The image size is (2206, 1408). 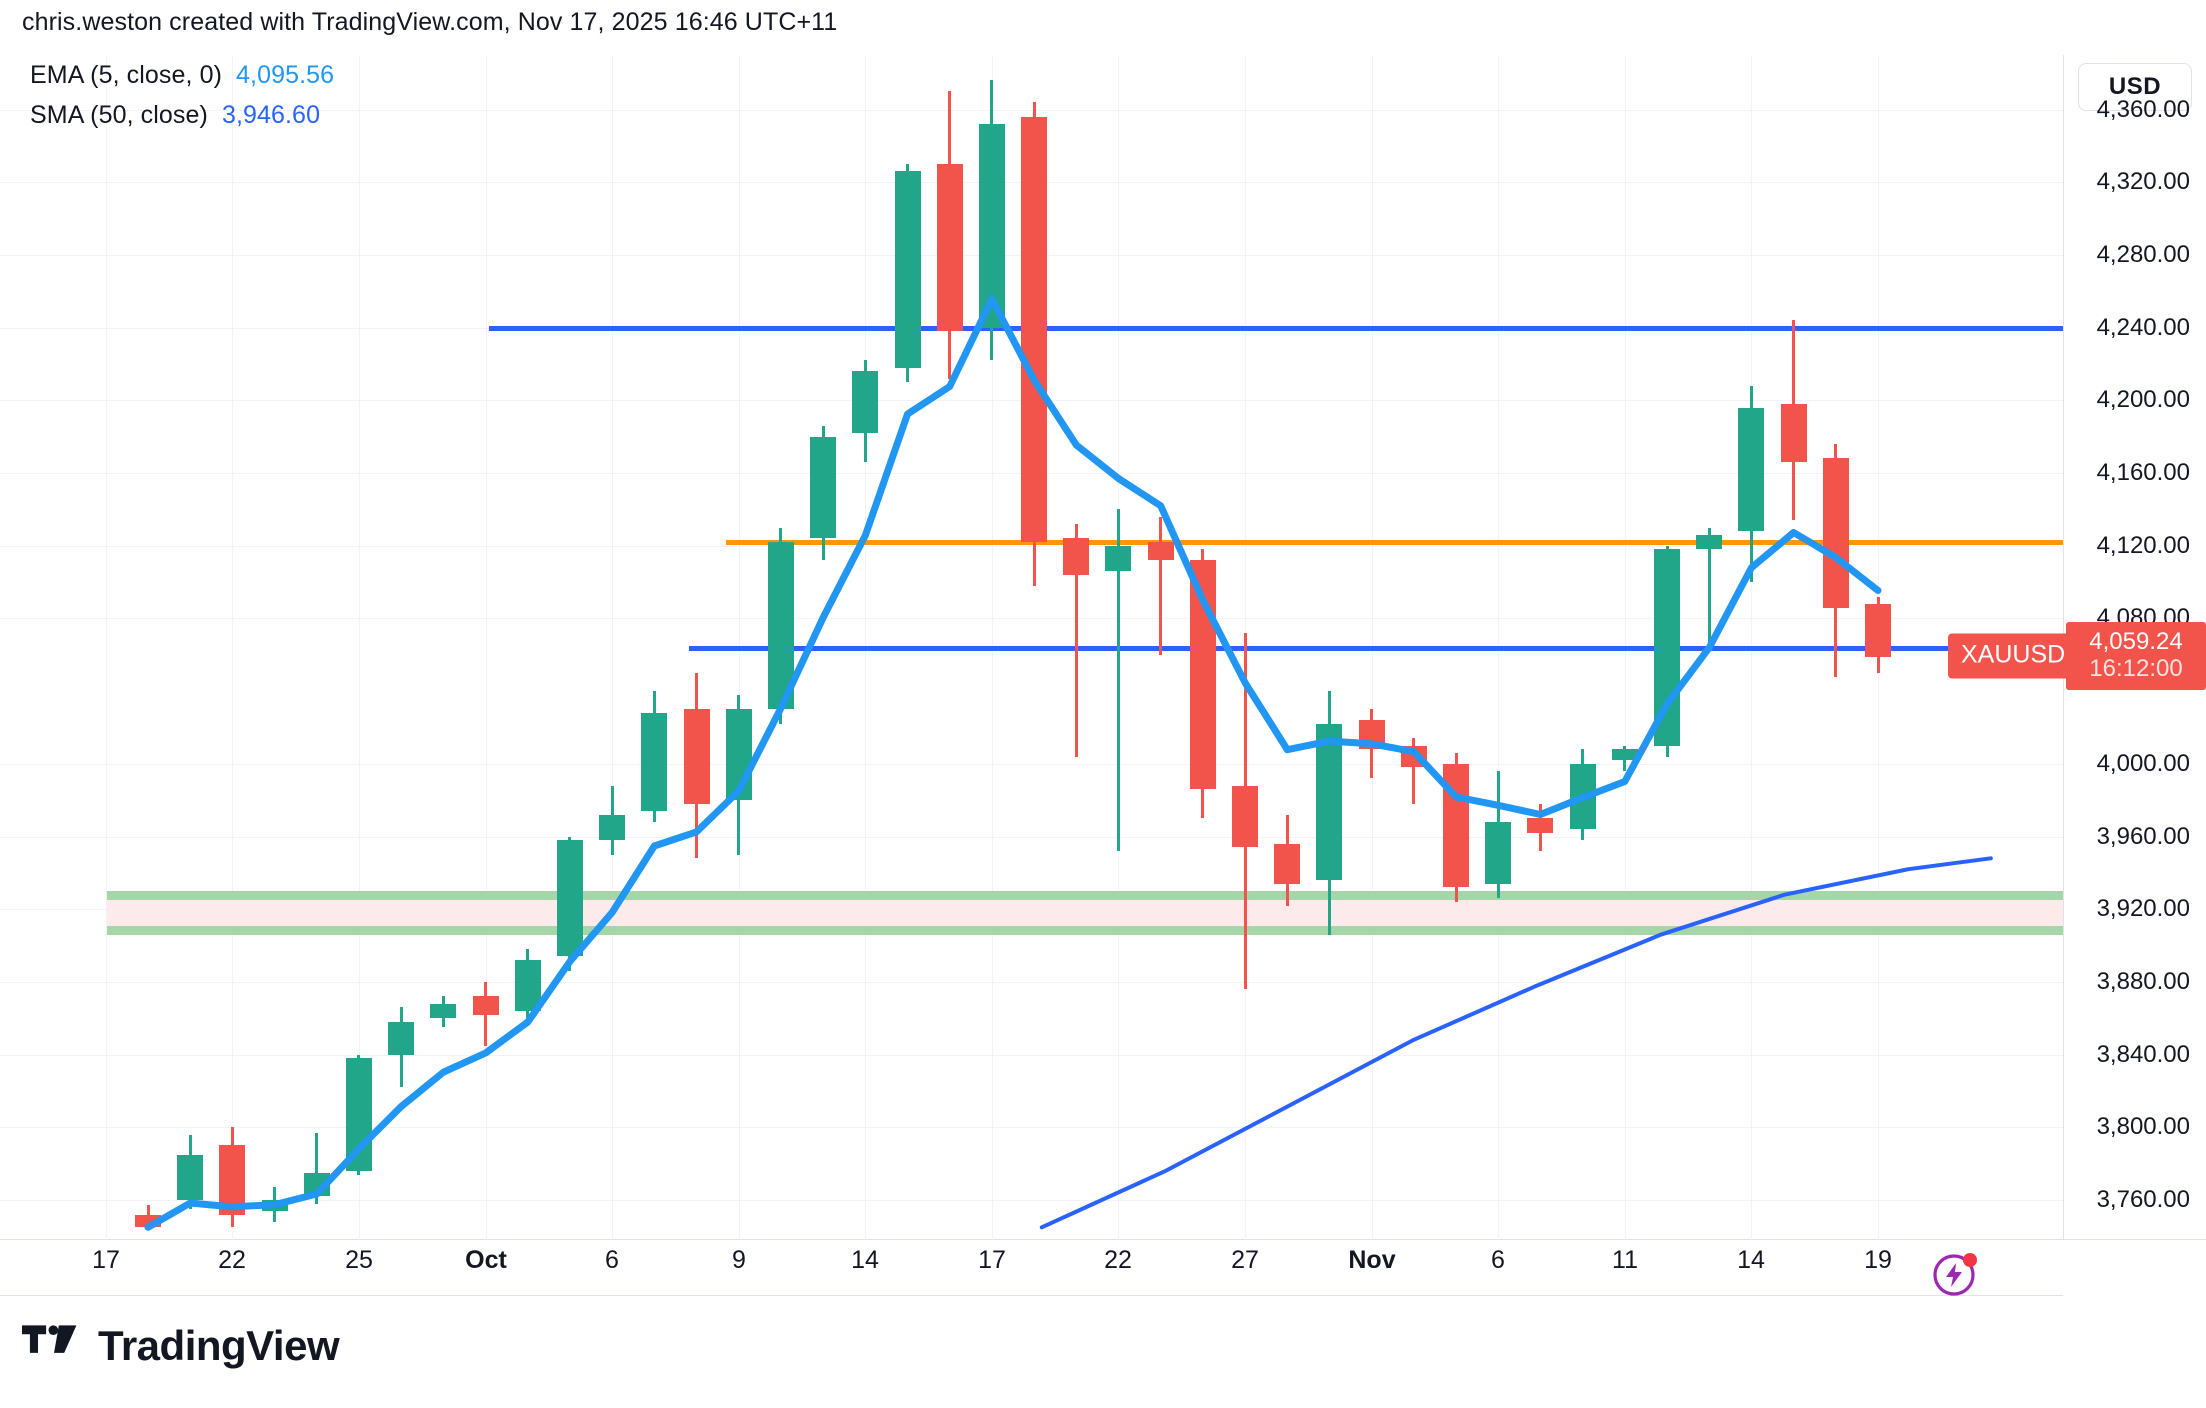 What do you see at coordinates (2143, 254) in the screenshot?
I see `price-tick-label: 4,280.00` at bounding box center [2143, 254].